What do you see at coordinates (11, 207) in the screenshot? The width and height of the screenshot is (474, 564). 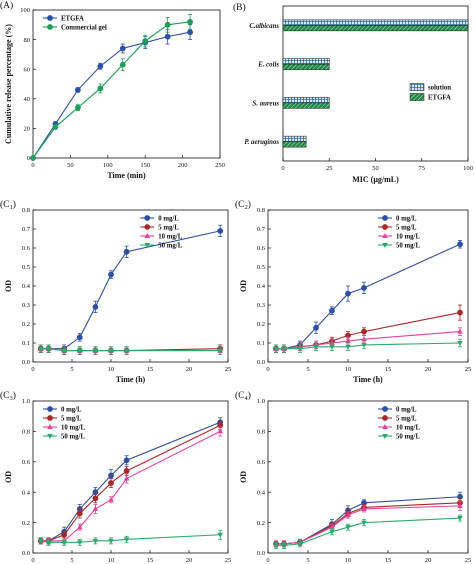 I see `panel-label-subscript: 1` at bounding box center [11, 207].